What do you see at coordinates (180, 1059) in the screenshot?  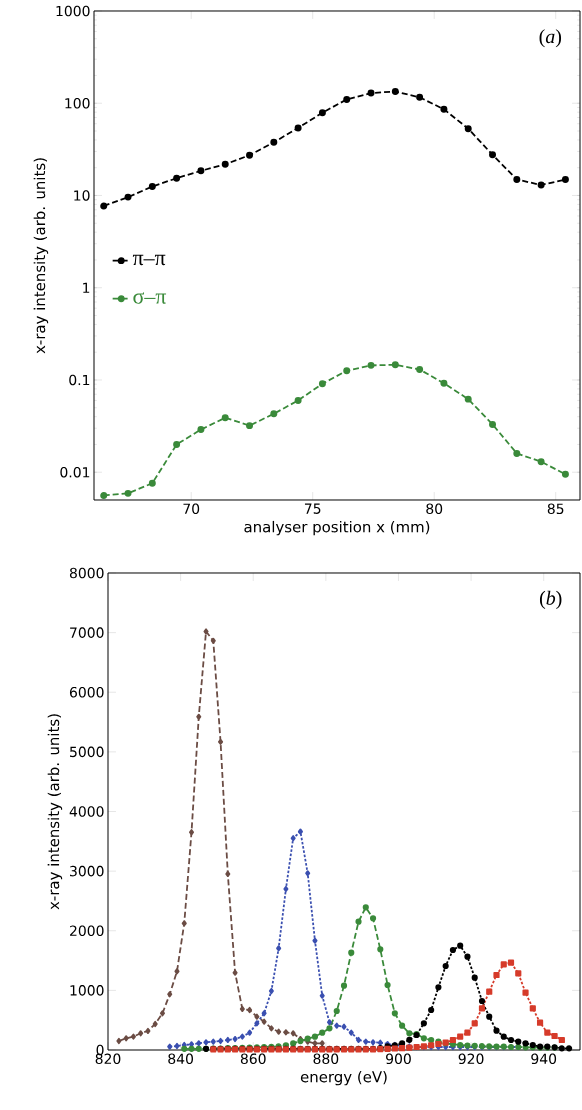 I see `x-tick-label: 840` at bounding box center [180, 1059].